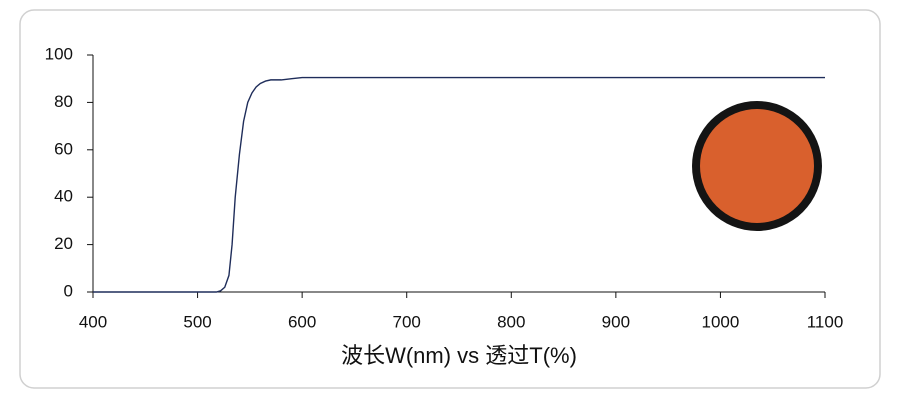 The image size is (900, 405). What do you see at coordinates (302, 321) in the screenshot?
I see `x-tick-label: 600` at bounding box center [302, 321].